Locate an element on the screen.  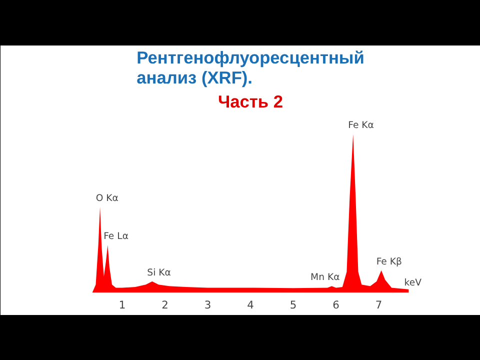
annotation: Fe Kα is located at coordinates (361, 126).